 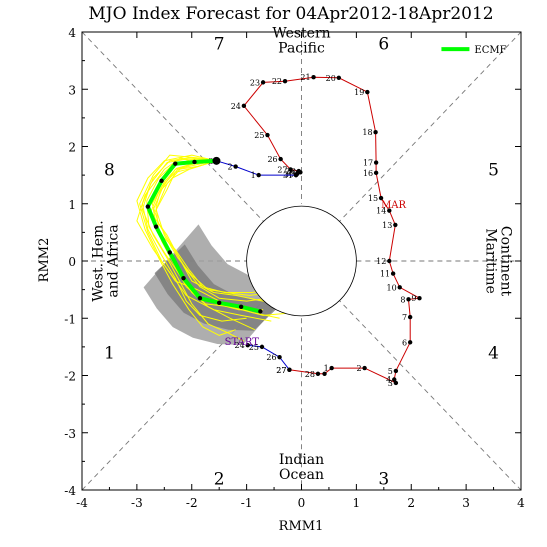 What do you see at coordinates (490, 50) in the screenshot?
I see `legend-label: ECMF` at bounding box center [490, 50].